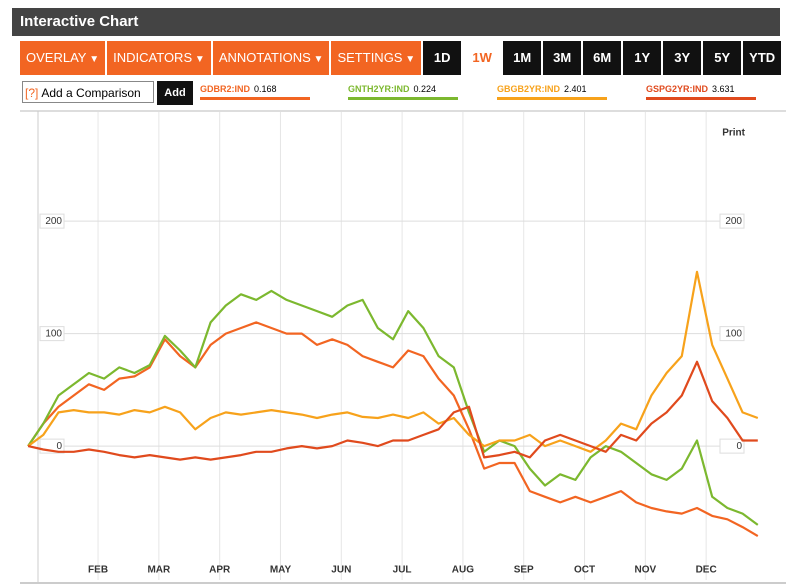 The height and width of the screenshot is (586, 786). Describe the element at coordinates (642, 58) in the screenshot. I see `range-button: 1Y` at that location.